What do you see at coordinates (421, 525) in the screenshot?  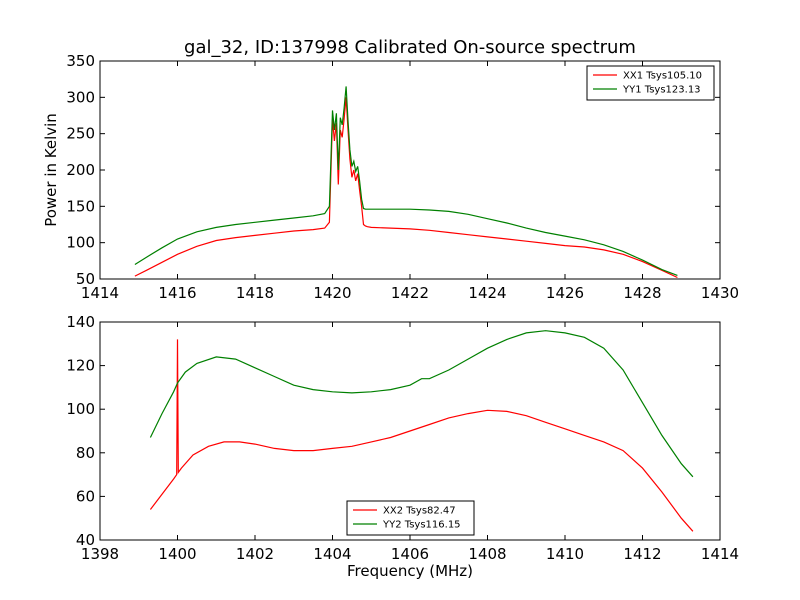 I see `legend-label: YY2 Tsys116.15` at bounding box center [421, 525].